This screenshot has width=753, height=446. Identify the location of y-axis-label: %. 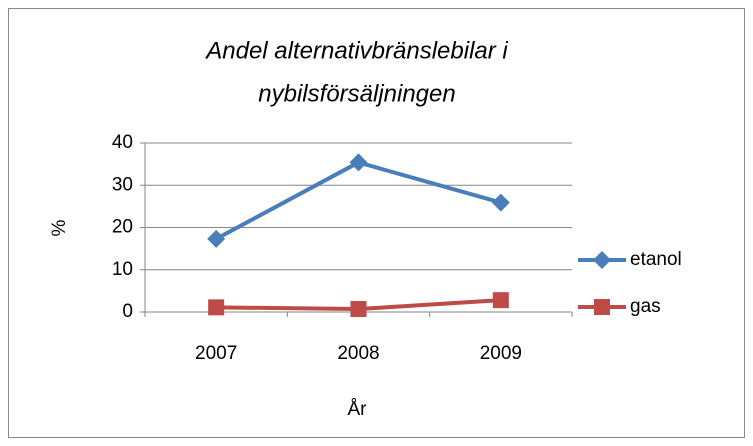
(59, 227).